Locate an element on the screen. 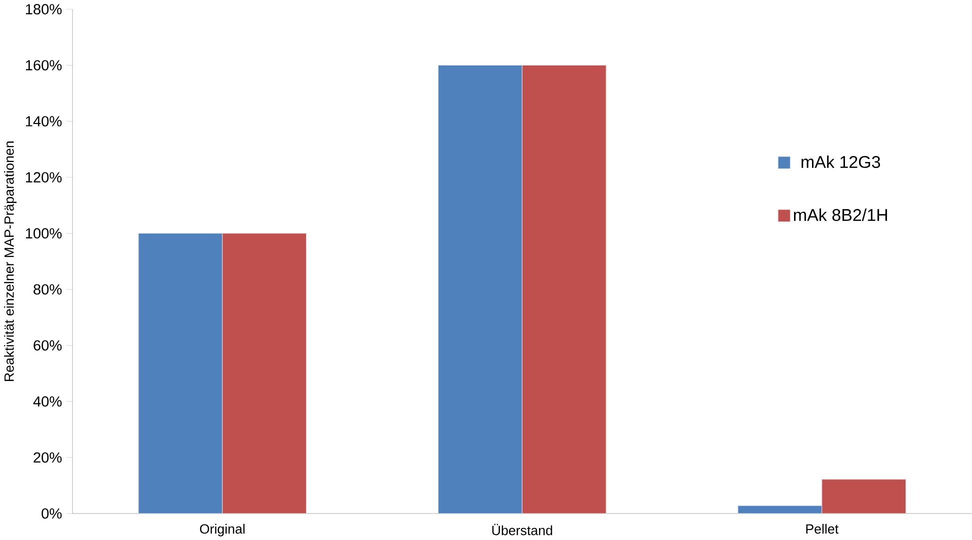 This screenshot has width=972, height=540. x-tick-label: Original is located at coordinates (222, 530).